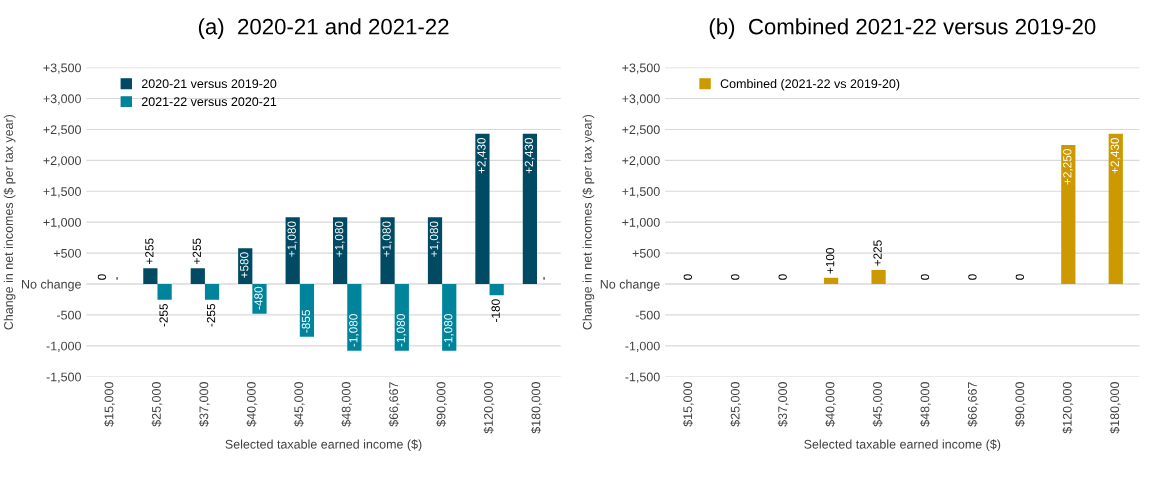 The image size is (1151, 483). What do you see at coordinates (830, 260) in the screenshot?
I see `data-label: +100` at bounding box center [830, 260].